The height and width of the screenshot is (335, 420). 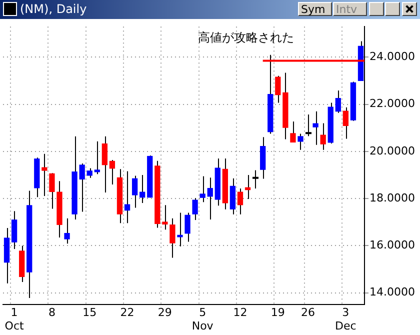 I want to click on annotation: 高値が攻略された, so click(x=246, y=37).